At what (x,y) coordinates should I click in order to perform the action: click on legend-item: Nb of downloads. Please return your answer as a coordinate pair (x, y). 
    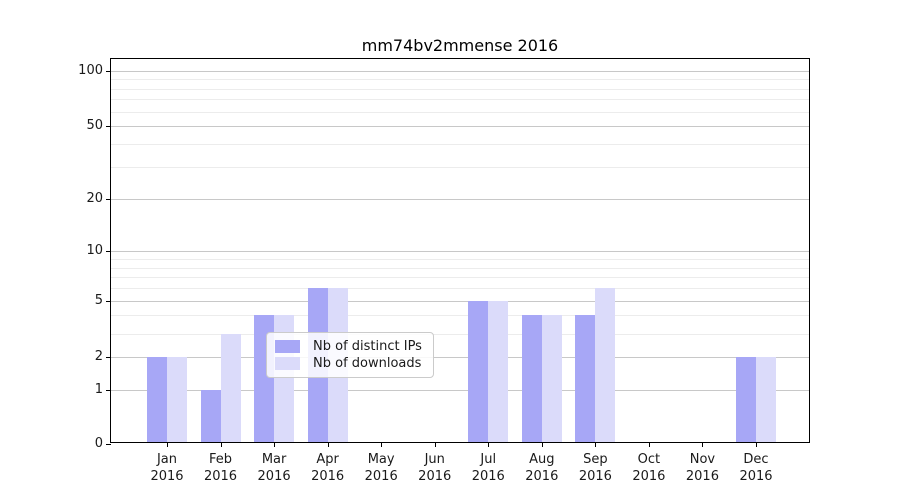
    Looking at the image, I should click on (350, 363).